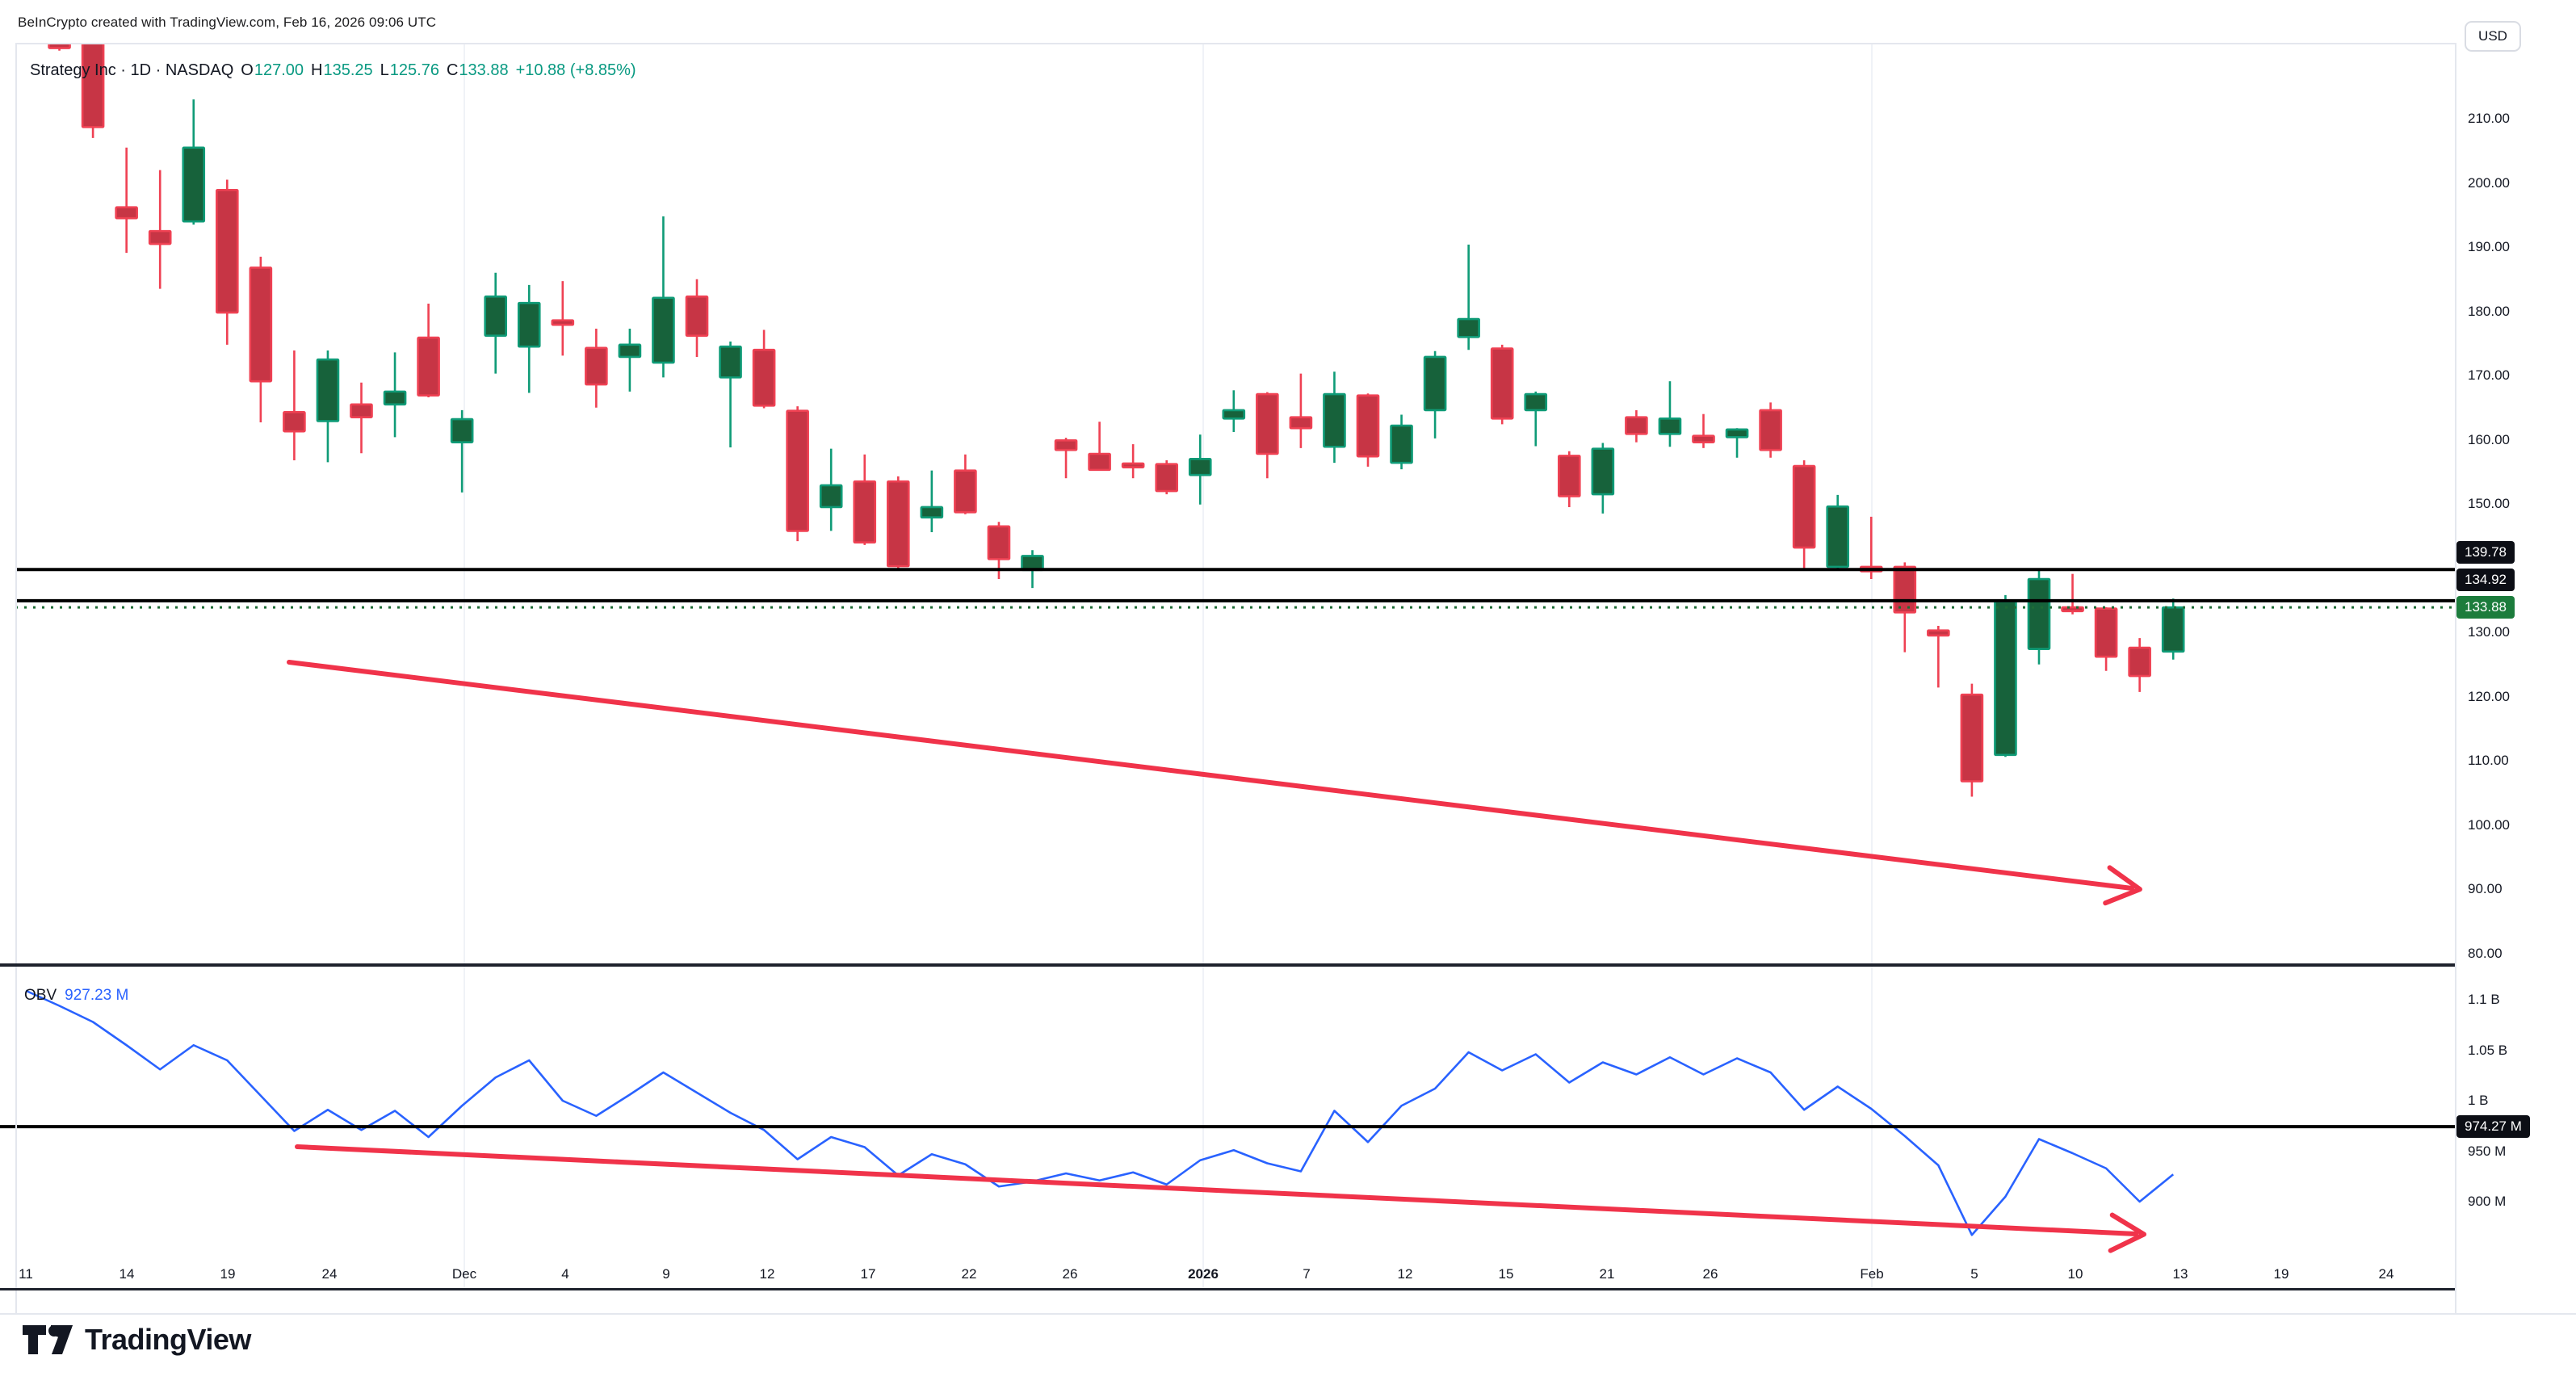 The width and height of the screenshot is (2576, 1389). What do you see at coordinates (2489, 439) in the screenshot?
I see `price-tick-label: 160.00` at bounding box center [2489, 439].